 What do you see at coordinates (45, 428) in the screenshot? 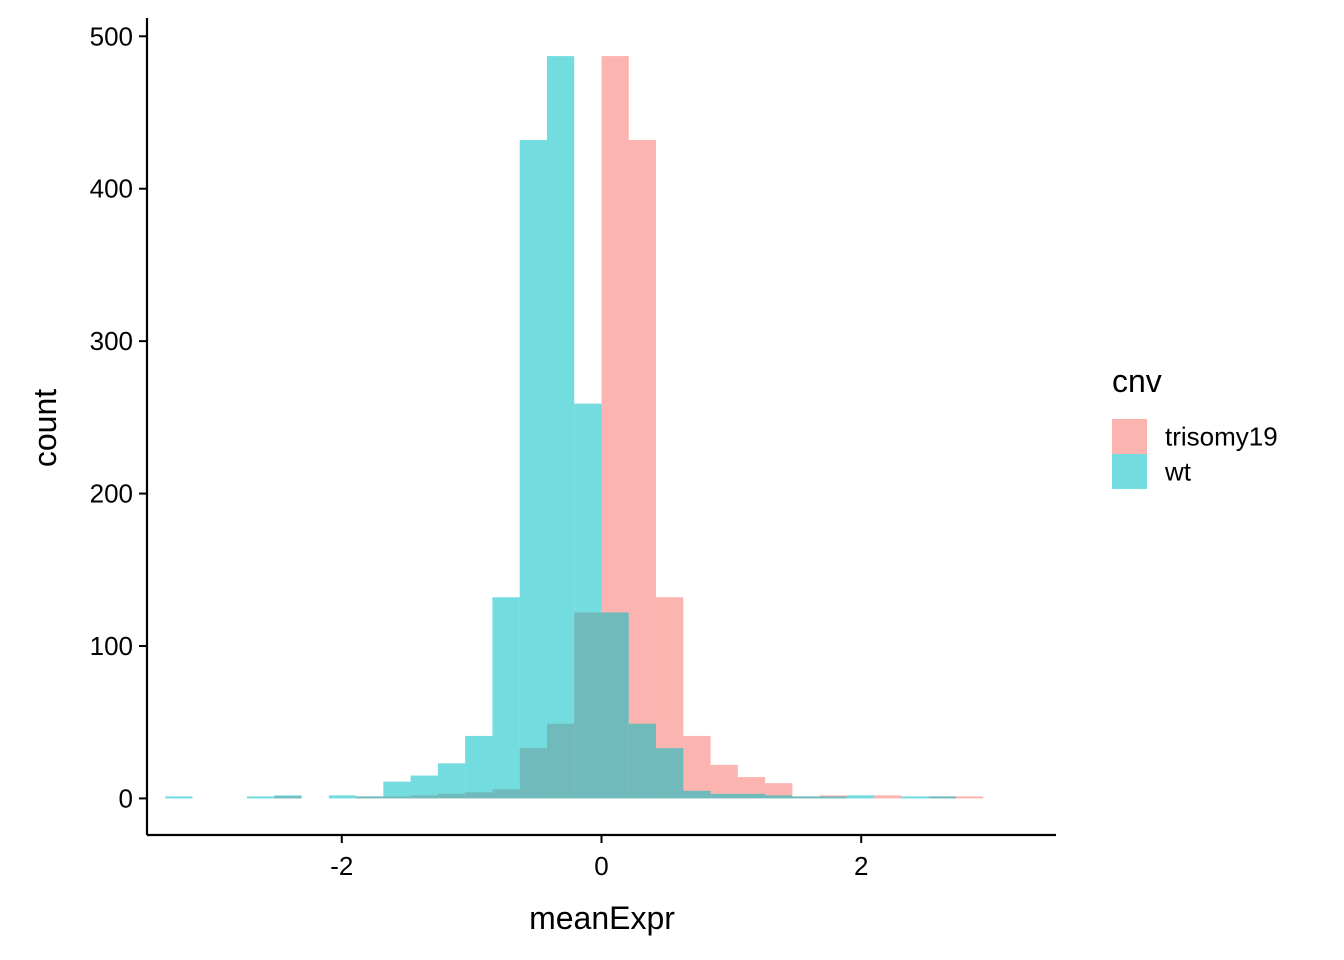
I see `y-axis-title: count` at bounding box center [45, 428].